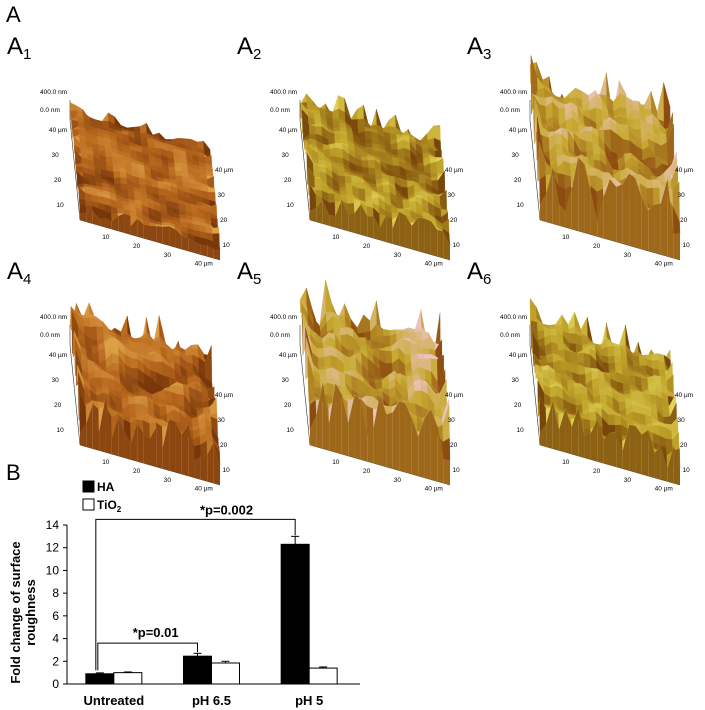  Describe the element at coordinates (55, 639) in the screenshot. I see `y-tick-label: 4` at that location.